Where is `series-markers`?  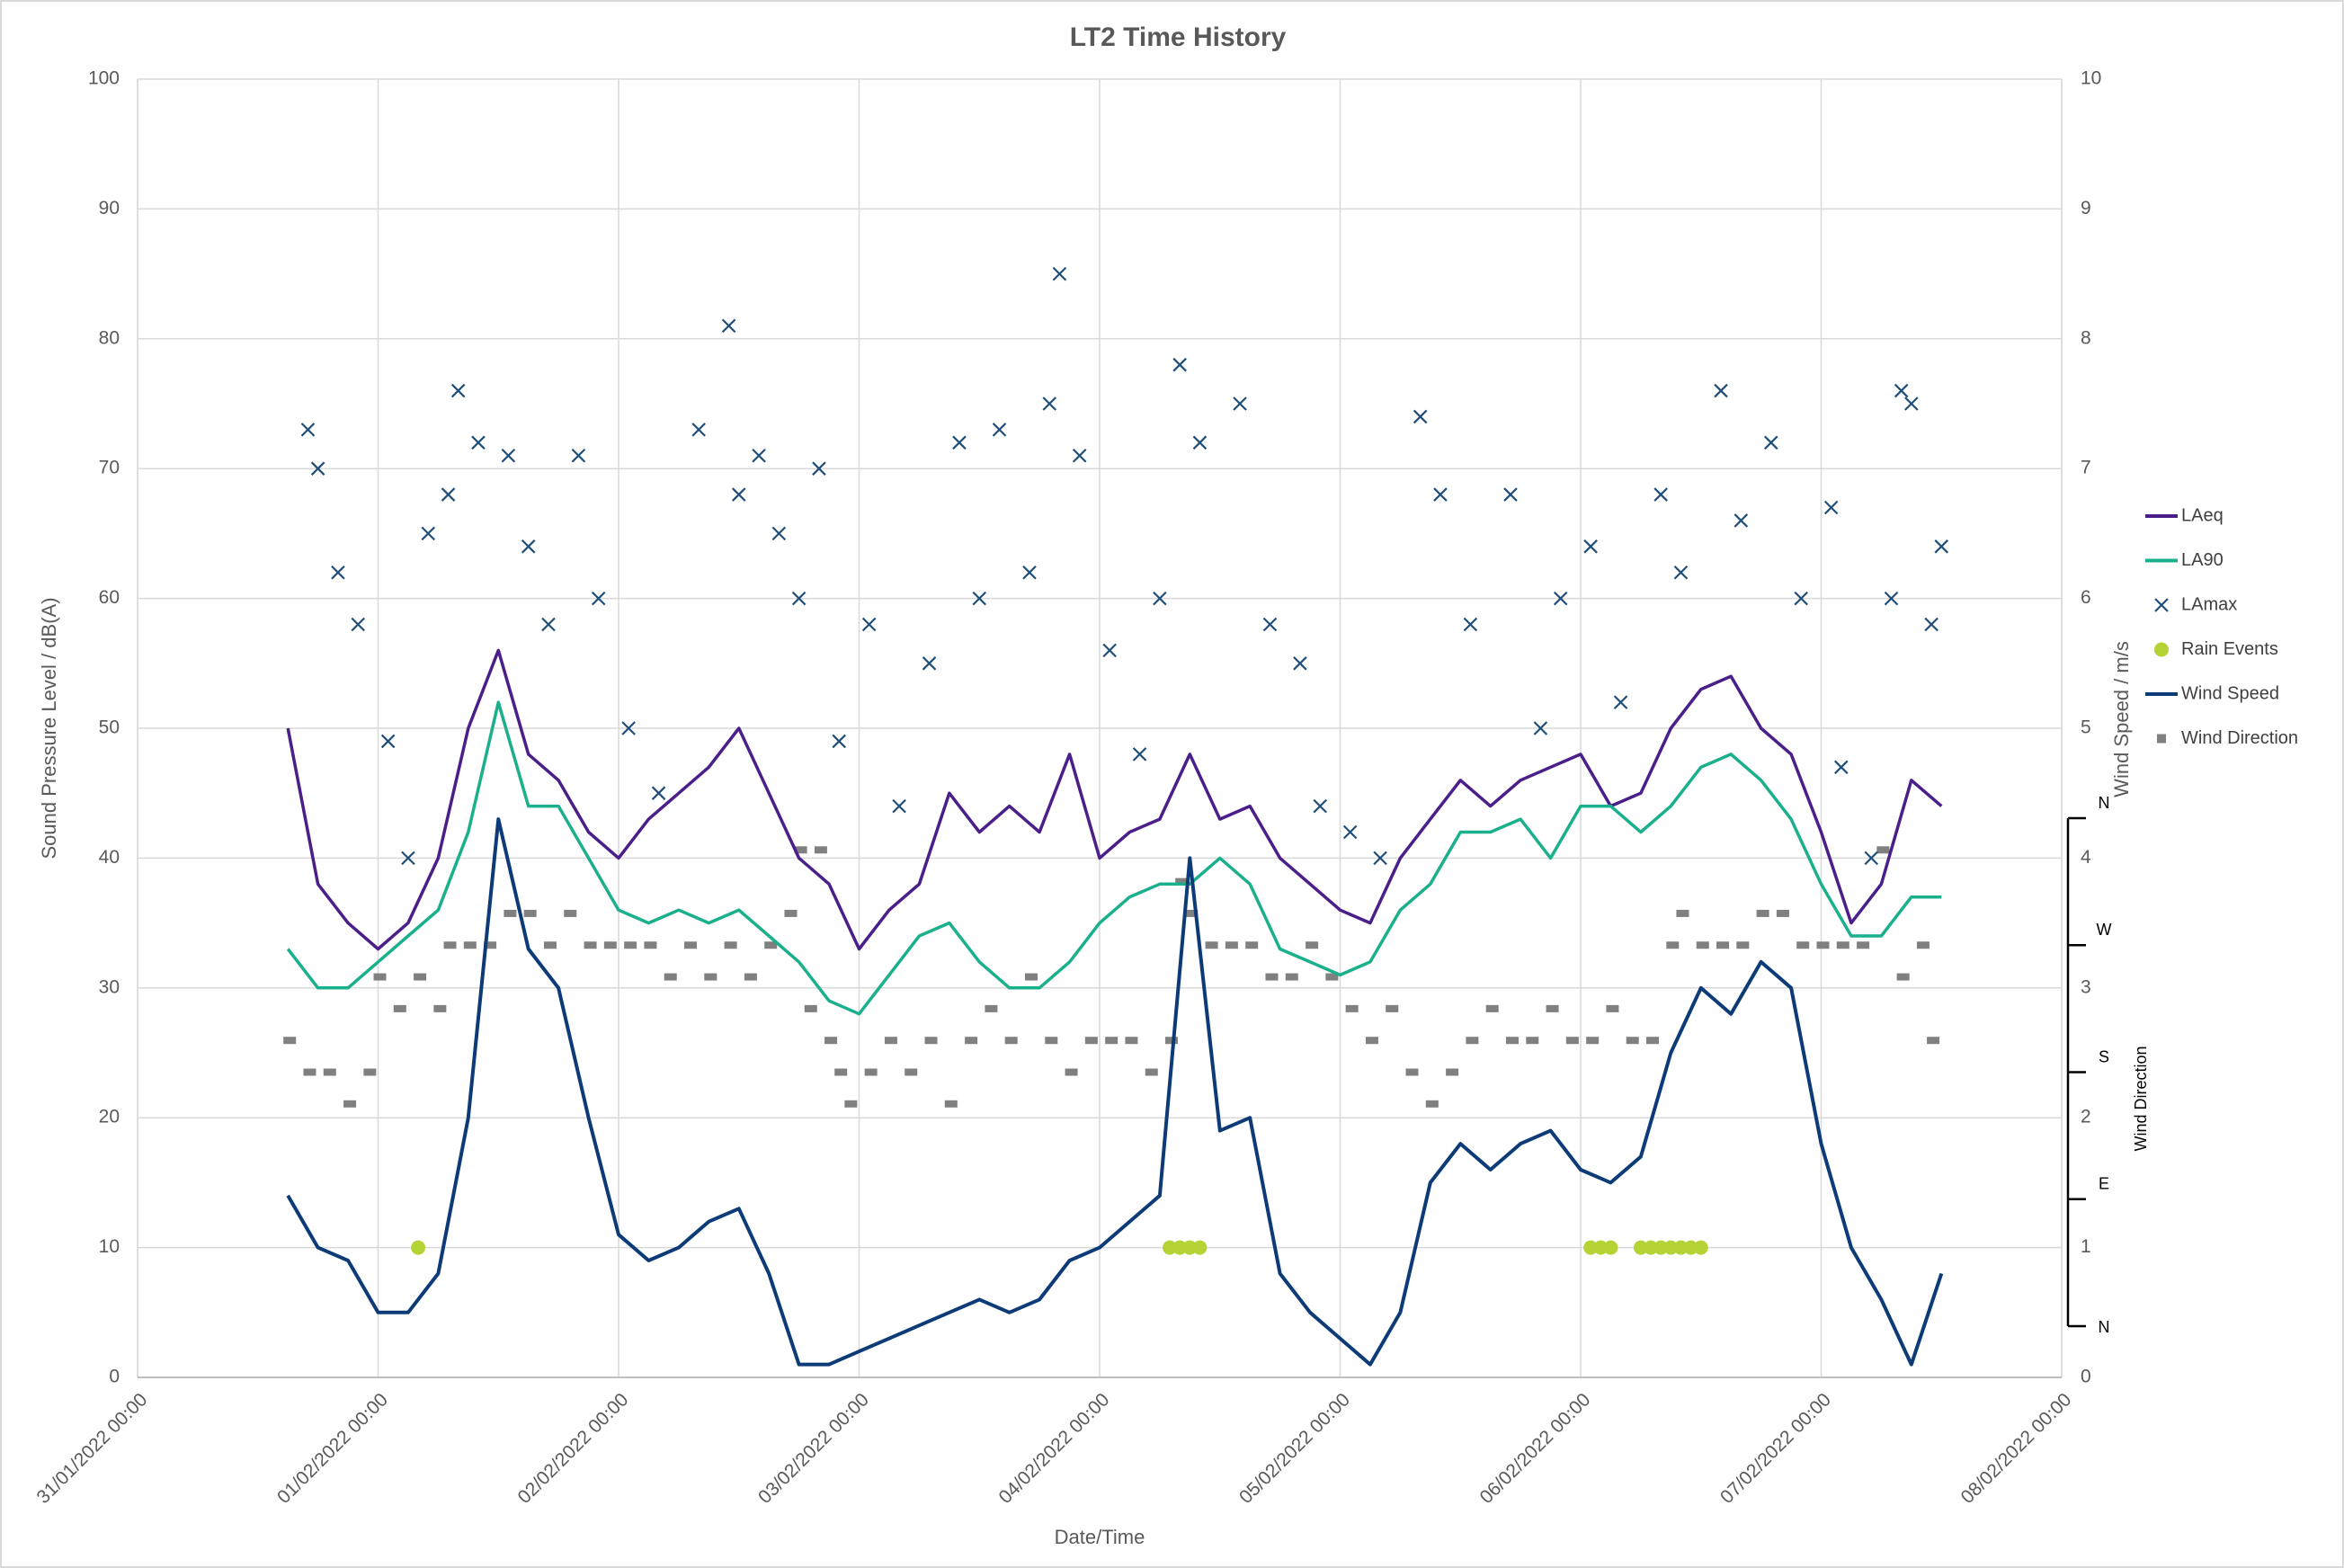
series-markers is located at coordinates (1059, 1248).